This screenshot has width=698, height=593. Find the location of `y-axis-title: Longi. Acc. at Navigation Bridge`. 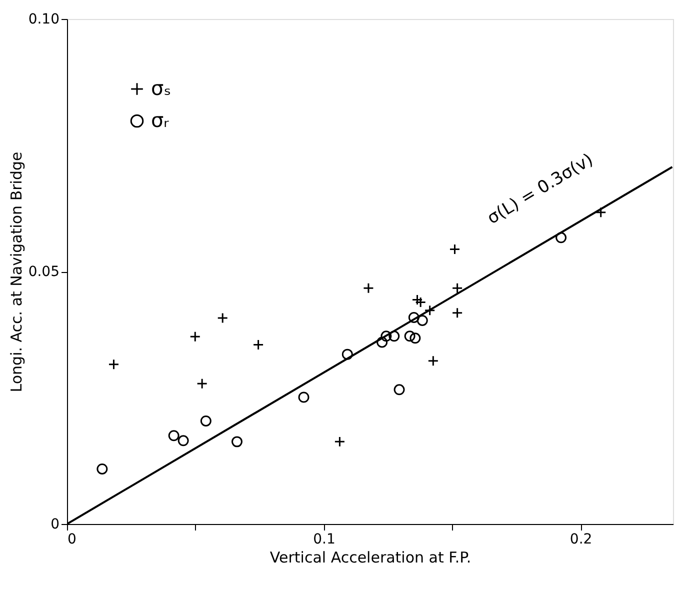

y-axis-title: Longi. Acc. at Navigation Bridge is located at coordinates (16, 272).